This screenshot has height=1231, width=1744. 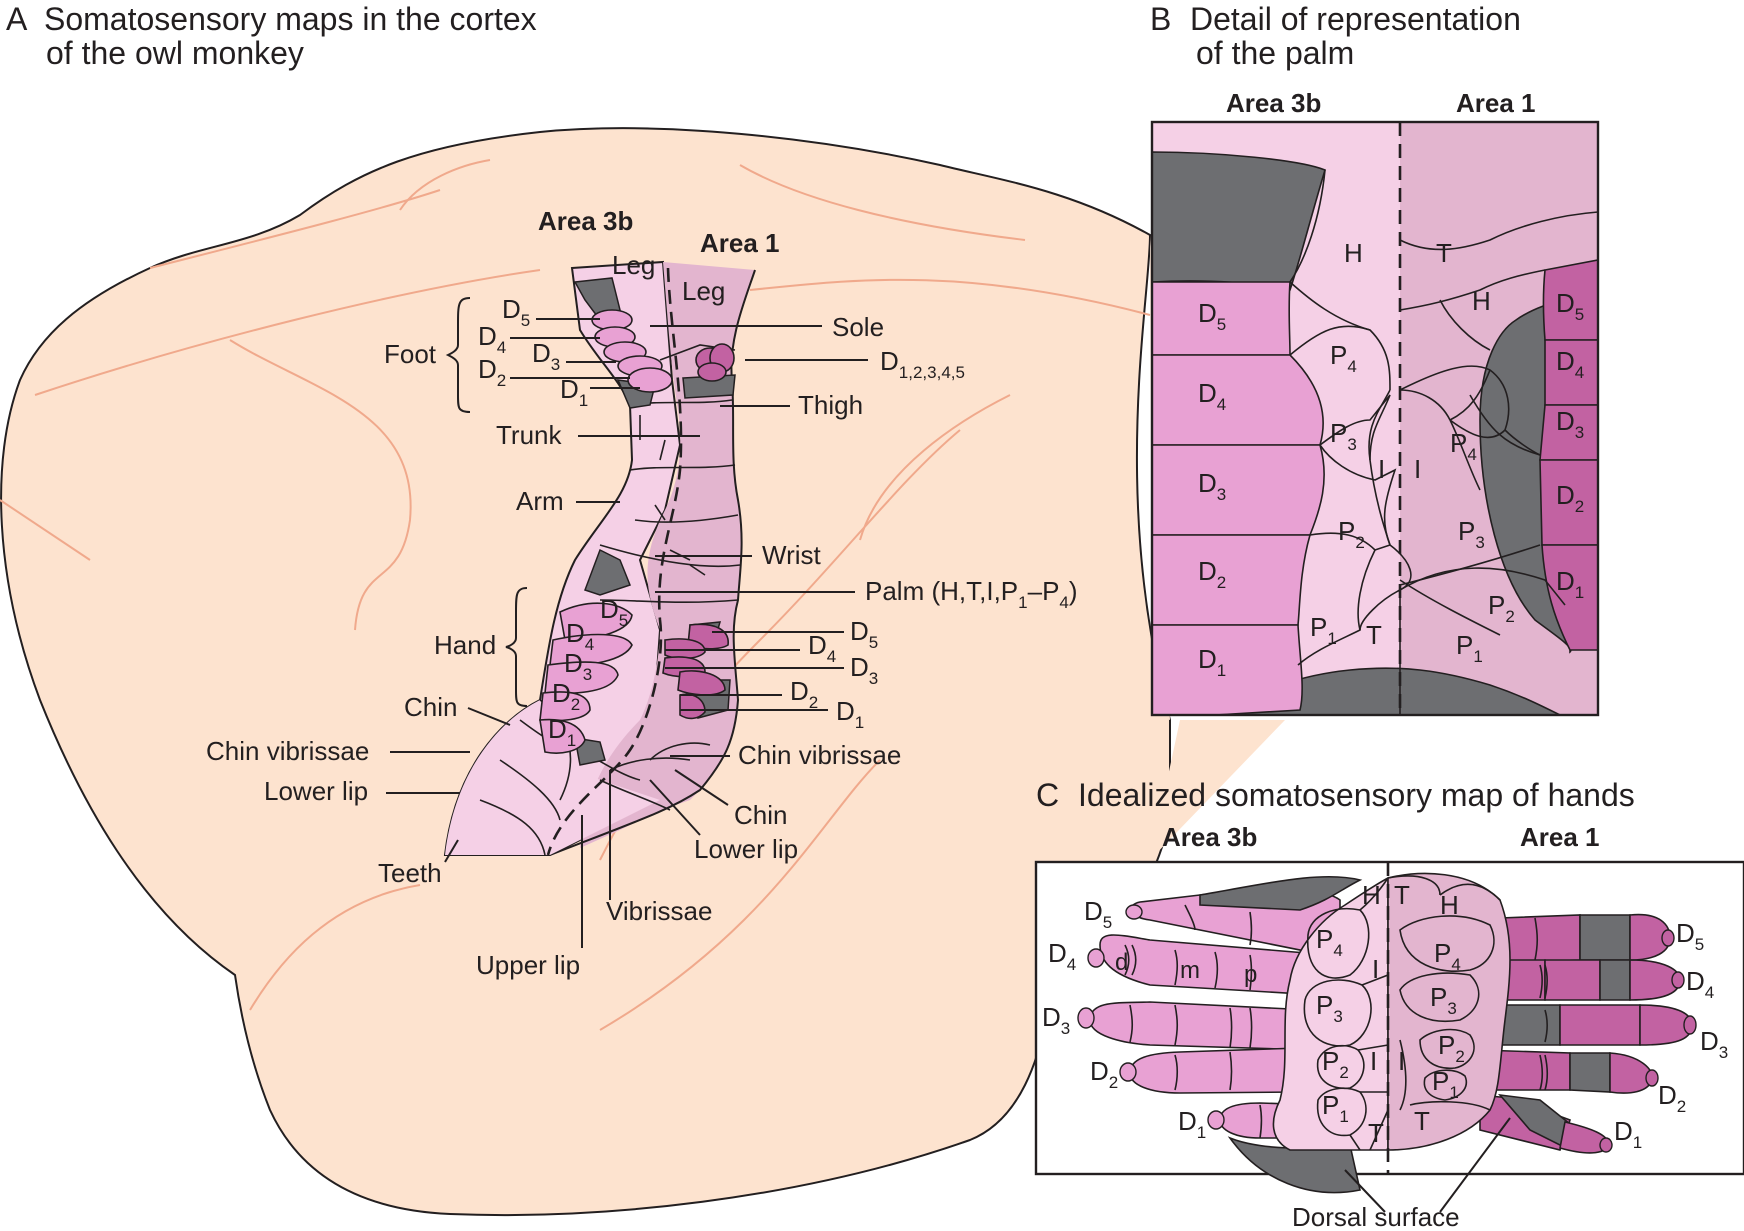 What do you see at coordinates (1062, 956) in the screenshot?
I see `c-d4-3b: D4` at bounding box center [1062, 956].